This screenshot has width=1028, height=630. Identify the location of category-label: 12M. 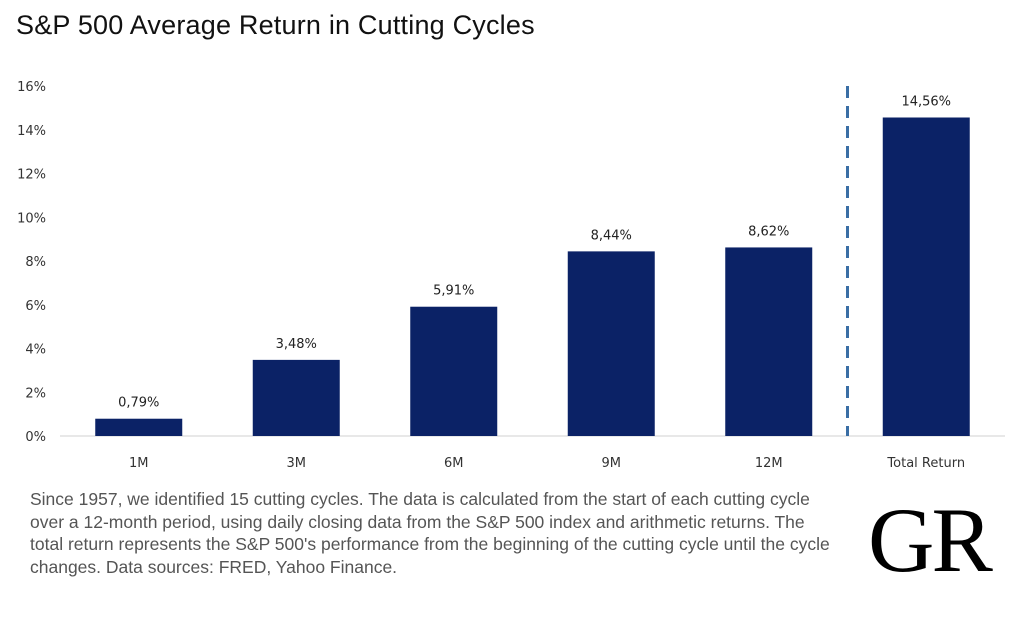
(769, 463).